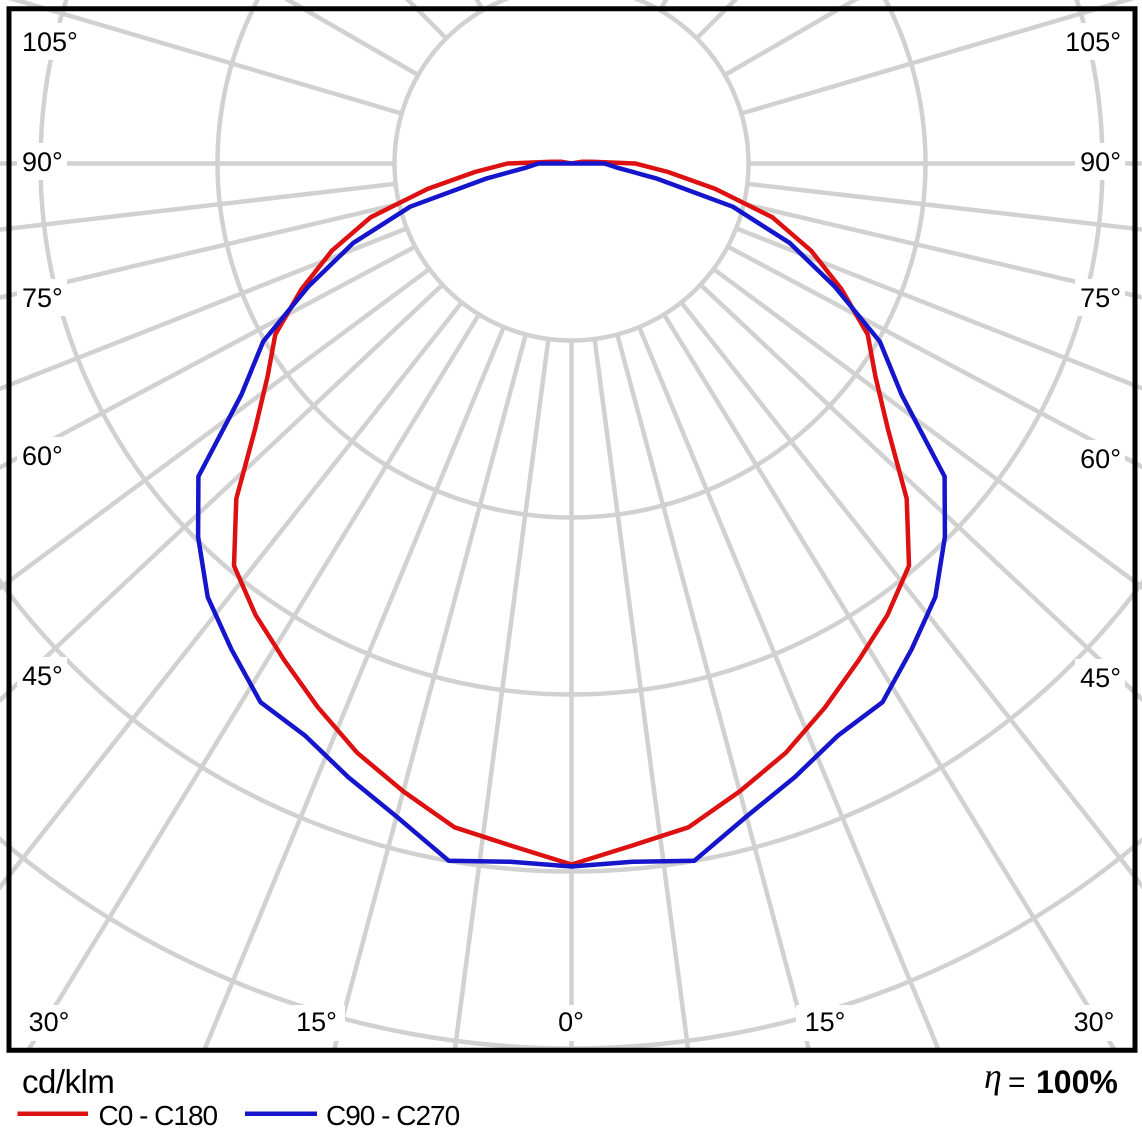  Describe the element at coordinates (993, 1076) in the screenshot. I see `svg-text: η` at that location.